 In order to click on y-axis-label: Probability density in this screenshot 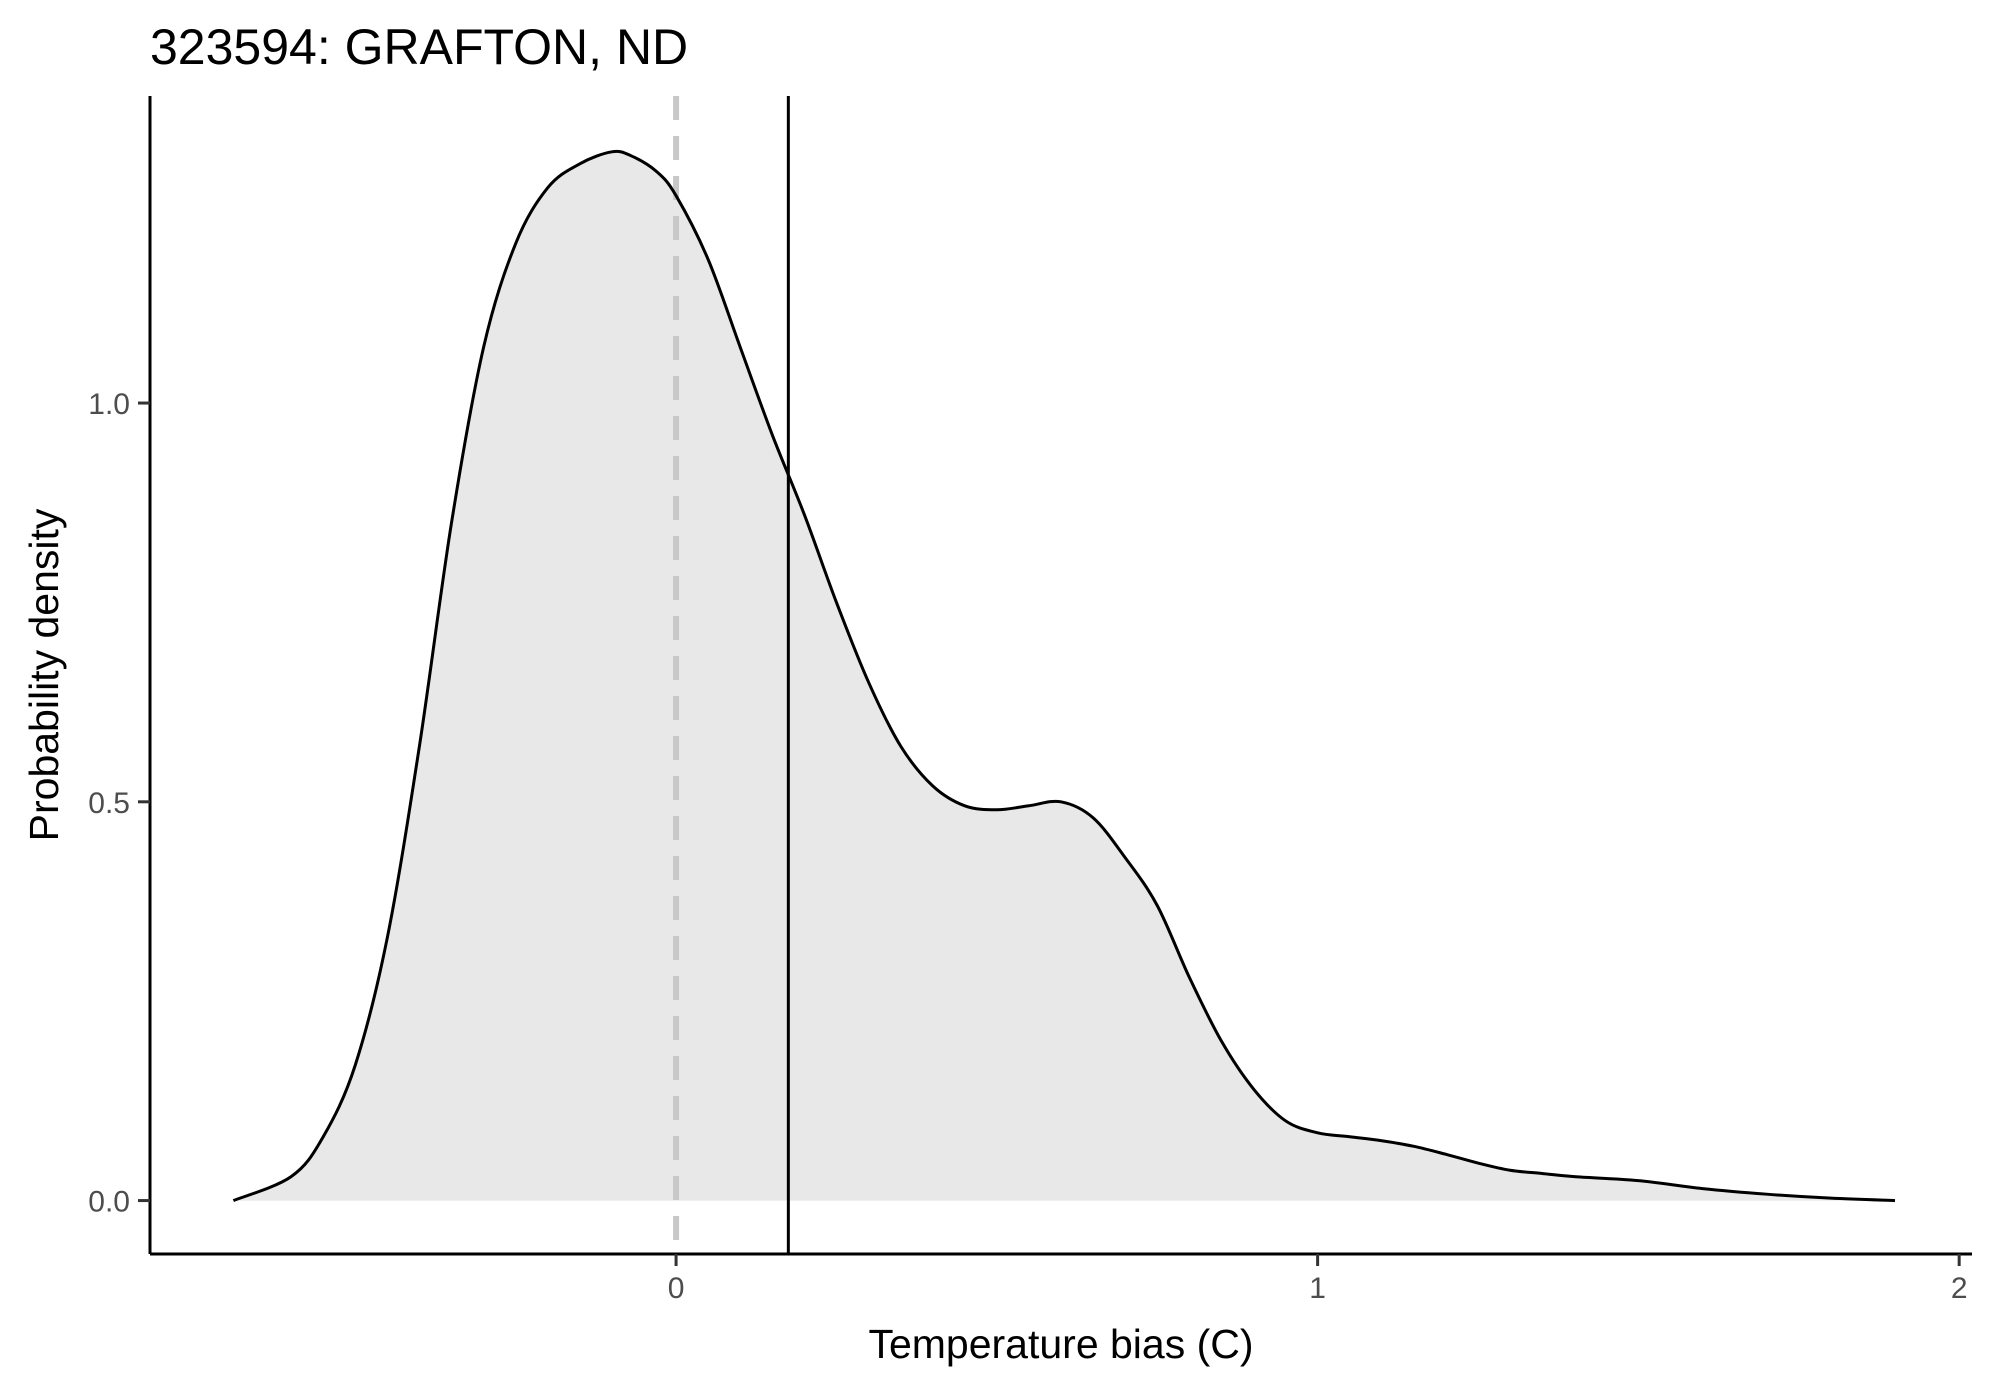, I will do `click(44, 674)`.